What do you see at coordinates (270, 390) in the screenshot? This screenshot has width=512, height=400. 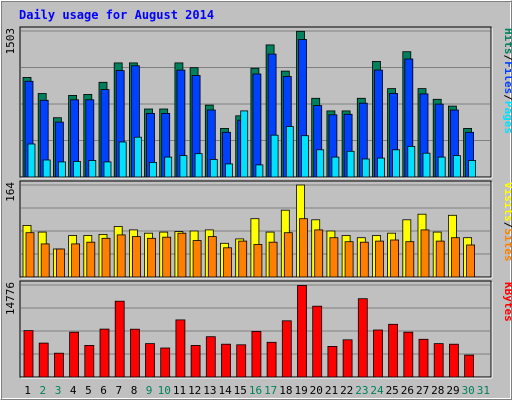 I see `day-label-17: 17` at bounding box center [270, 390].